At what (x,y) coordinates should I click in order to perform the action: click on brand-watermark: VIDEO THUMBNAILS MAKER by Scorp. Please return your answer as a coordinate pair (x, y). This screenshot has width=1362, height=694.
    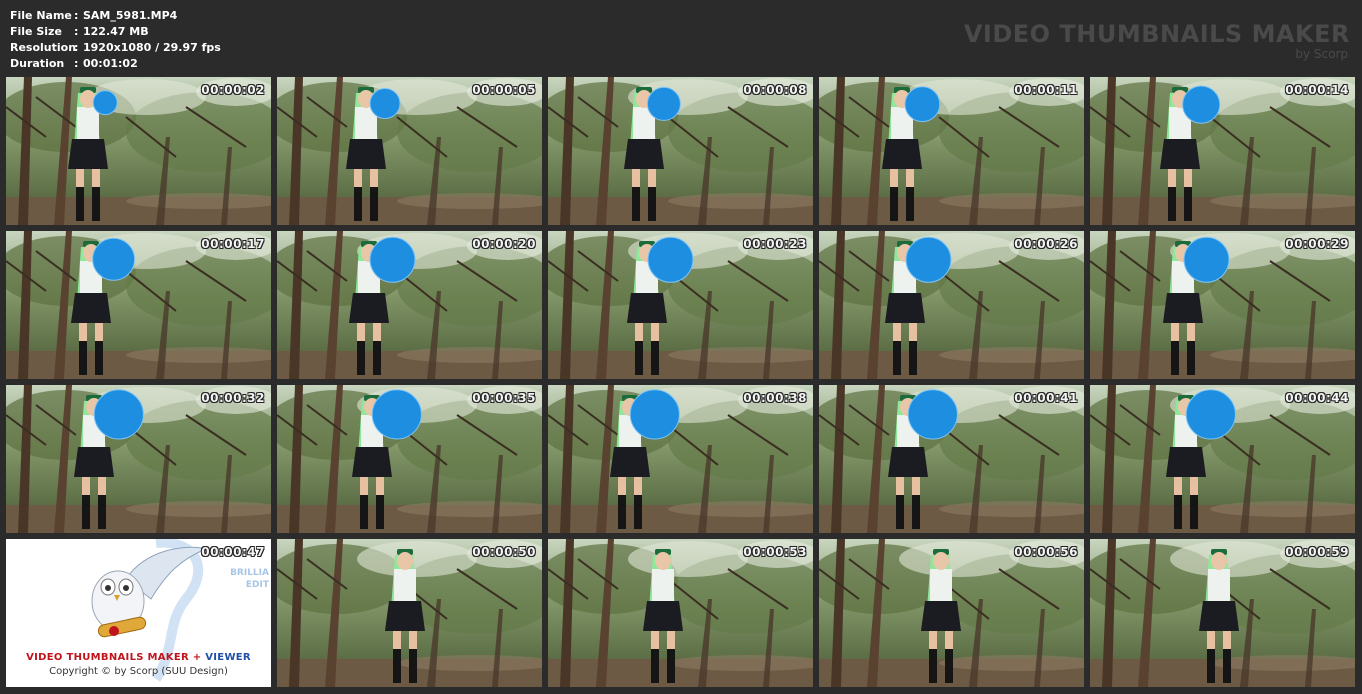
    Looking at the image, I should click on (1157, 40).